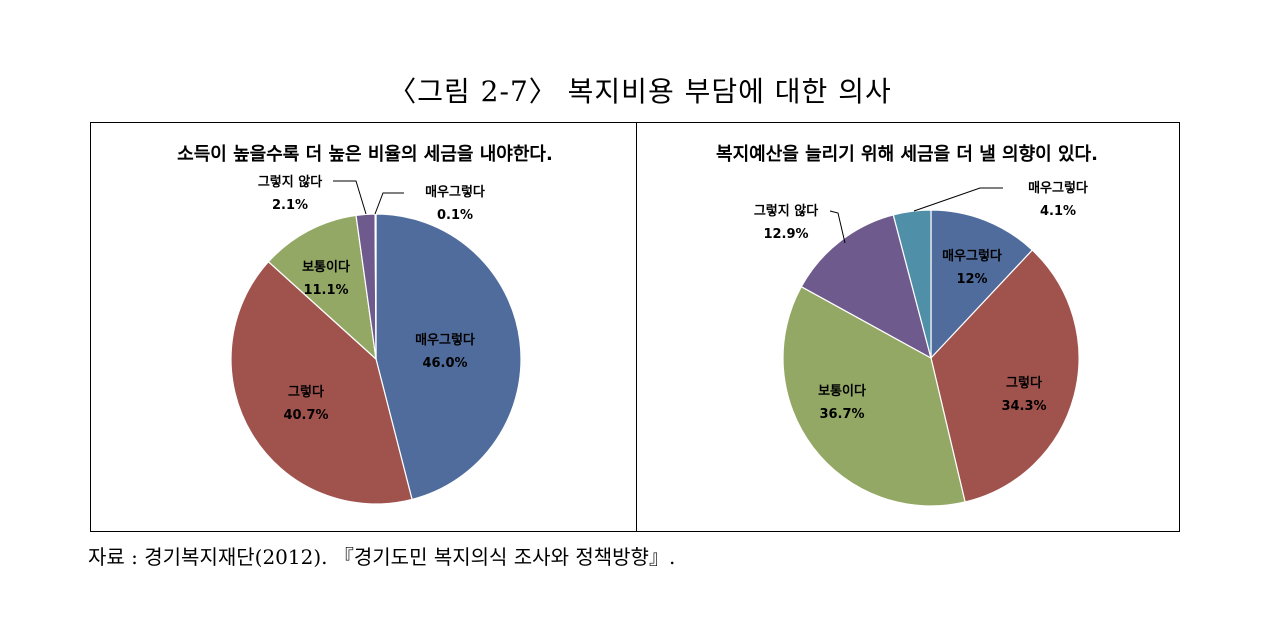 The height and width of the screenshot is (619, 1280). What do you see at coordinates (365, 154) in the screenshot?
I see `chart-title: 소득이 높을수록 더 높은 비율의 세금을 내야한다.` at bounding box center [365, 154].